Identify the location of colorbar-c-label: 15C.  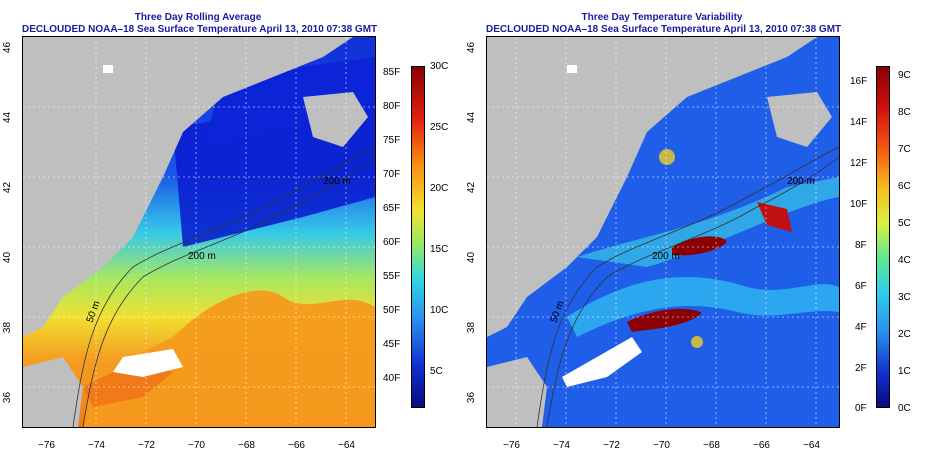
(439, 249).